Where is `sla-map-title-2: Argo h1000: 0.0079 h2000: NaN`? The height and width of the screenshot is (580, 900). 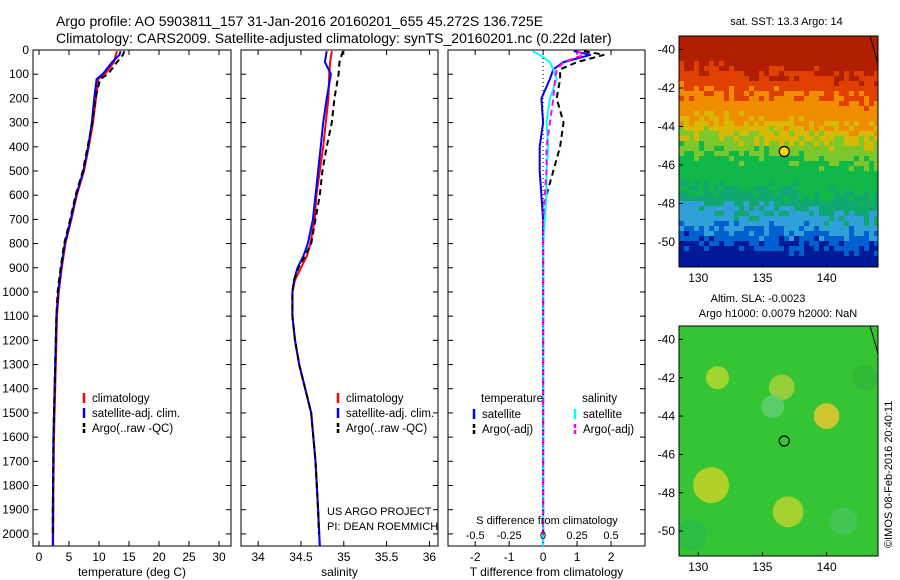
sla-map-title-2: Argo h1000: 0.0079 h2000: NaN is located at coordinates (778, 314).